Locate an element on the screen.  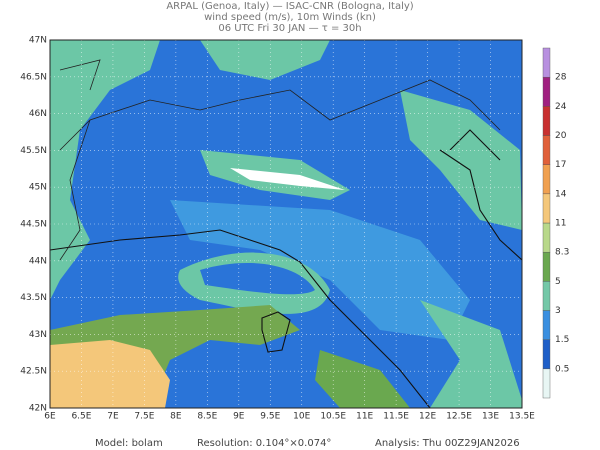
x-tick-label: 11.5E is located at coordinates (396, 417).